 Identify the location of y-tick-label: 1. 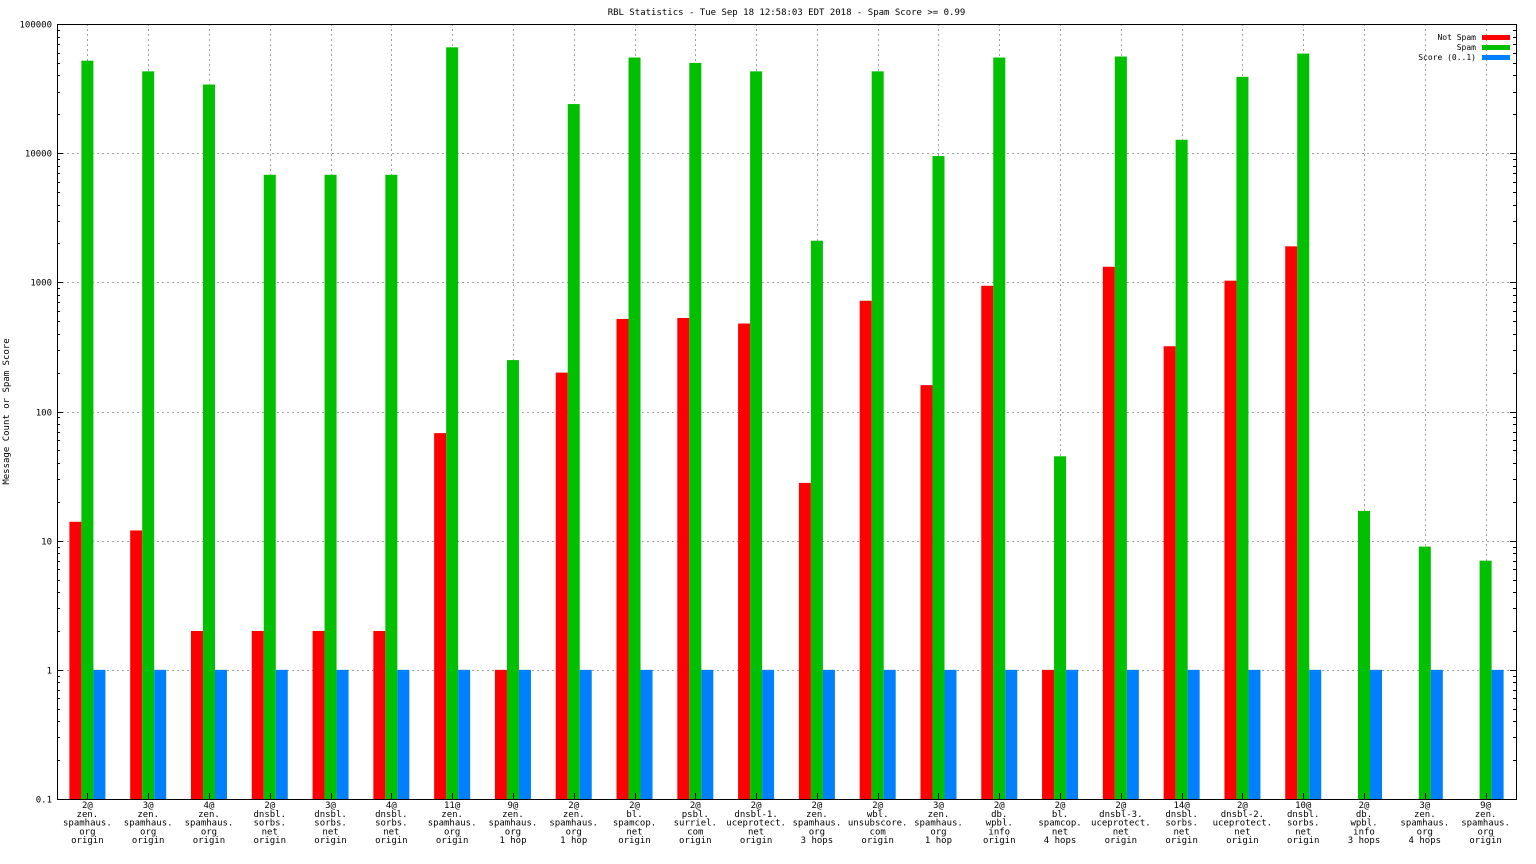
(49, 672).